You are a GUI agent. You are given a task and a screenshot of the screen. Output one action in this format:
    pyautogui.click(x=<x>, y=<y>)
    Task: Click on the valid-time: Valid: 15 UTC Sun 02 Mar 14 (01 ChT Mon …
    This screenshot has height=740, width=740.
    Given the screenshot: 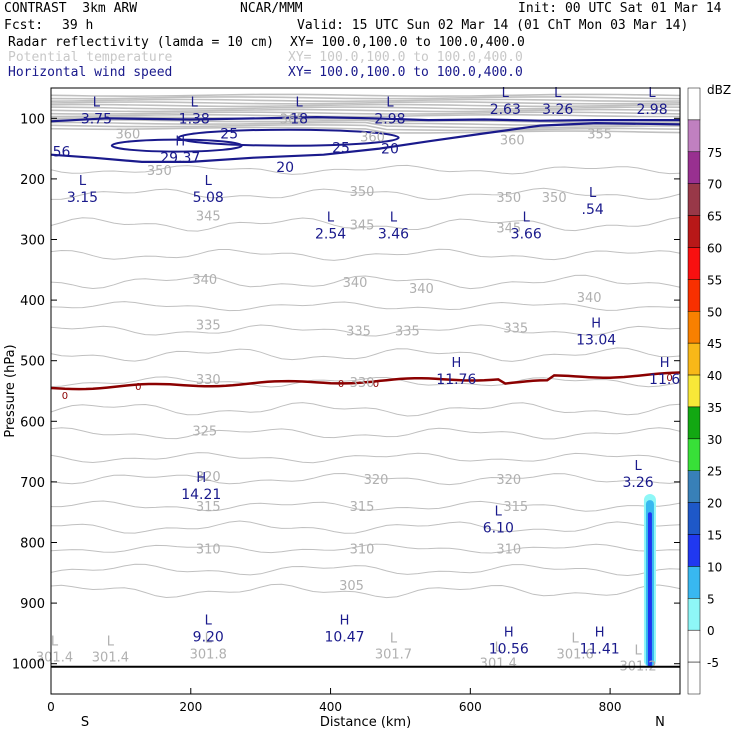 What is the action you would take?
    pyautogui.click(x=493, y=25)
    